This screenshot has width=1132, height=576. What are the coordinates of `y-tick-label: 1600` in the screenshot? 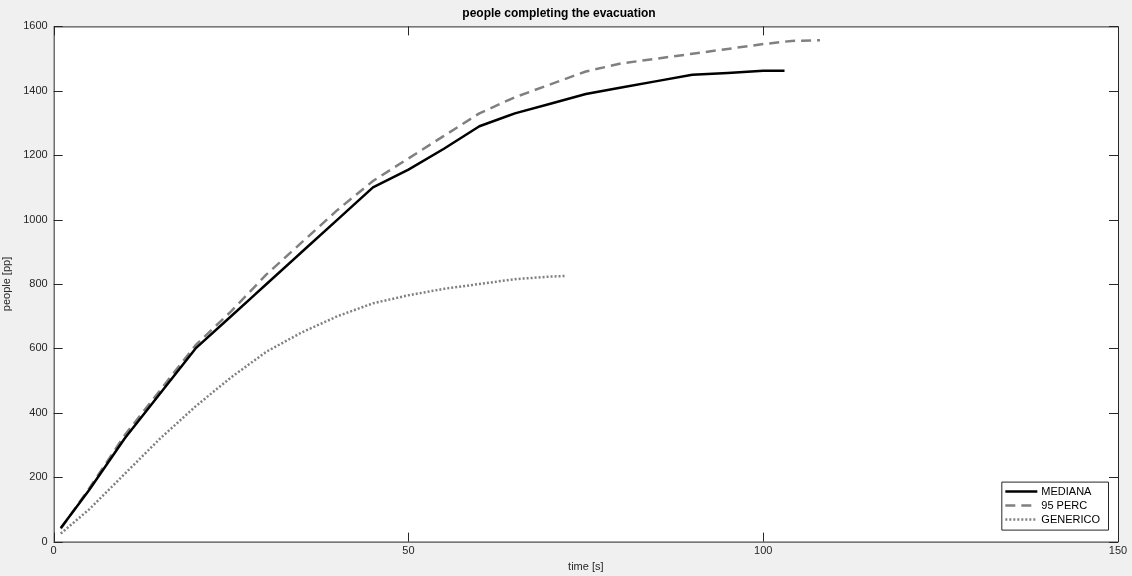 It's located at (35, 25).